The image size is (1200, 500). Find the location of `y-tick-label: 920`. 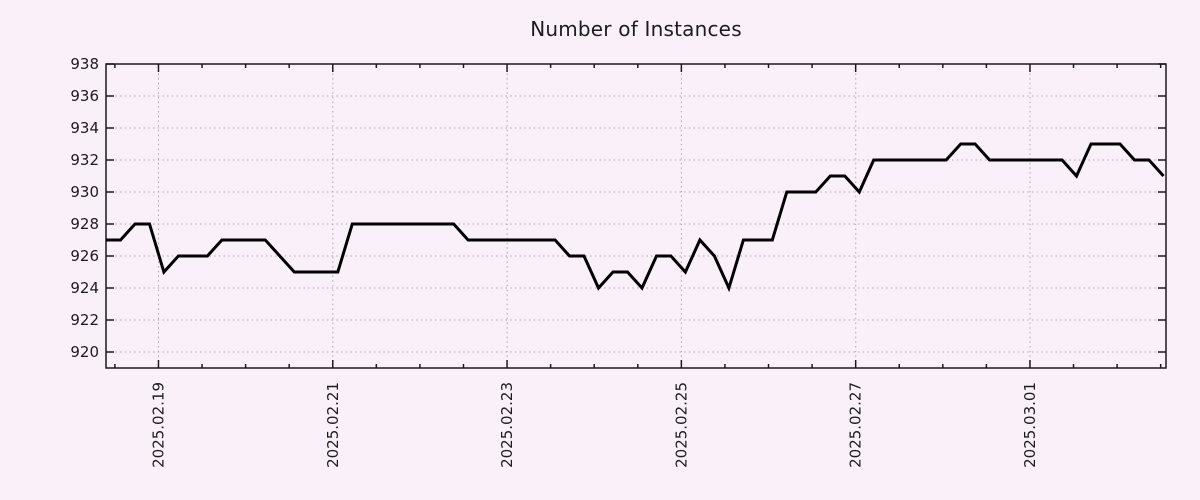

y-tick-label: 920 is located at coordinates (84, 352).